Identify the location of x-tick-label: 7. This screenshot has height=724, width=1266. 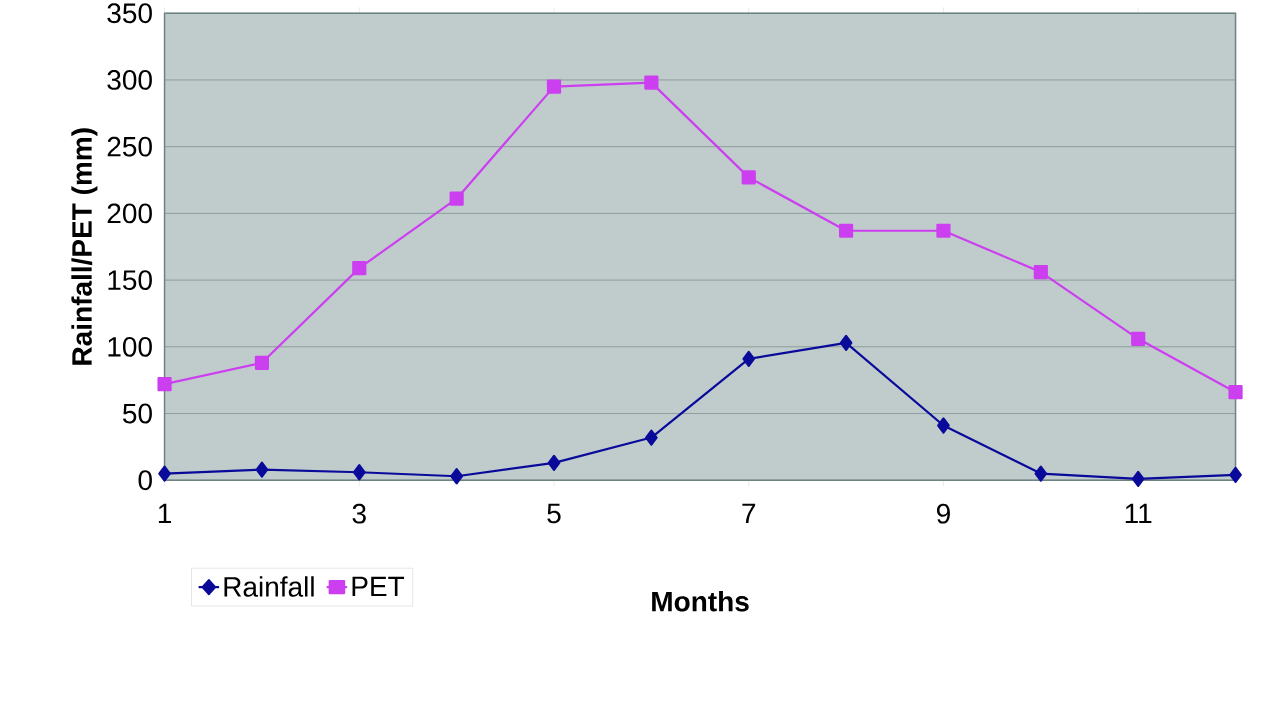
(749, 513).